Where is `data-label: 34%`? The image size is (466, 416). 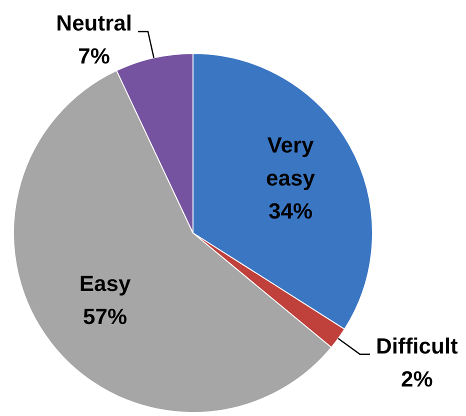 data-label: 34% is located at coordinates (290, 211).